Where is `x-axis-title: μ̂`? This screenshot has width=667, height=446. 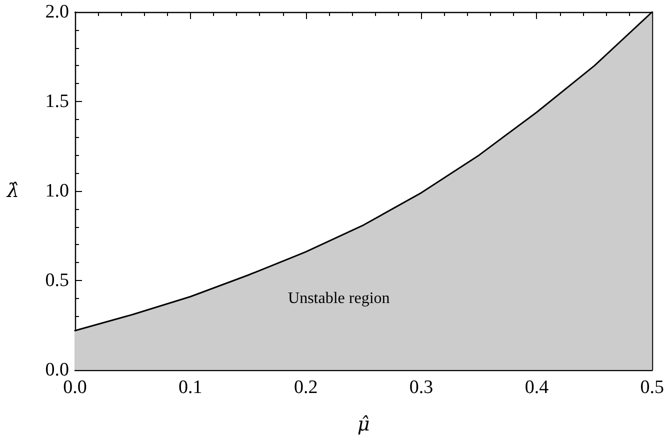 x-axis-title: μ̂ is located at coordinates (363, 425).